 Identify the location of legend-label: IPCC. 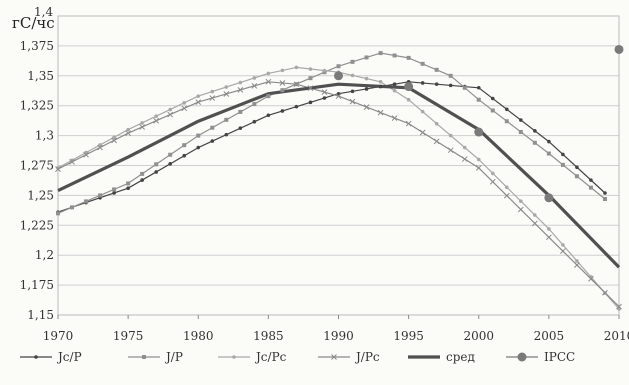
(559, 357).